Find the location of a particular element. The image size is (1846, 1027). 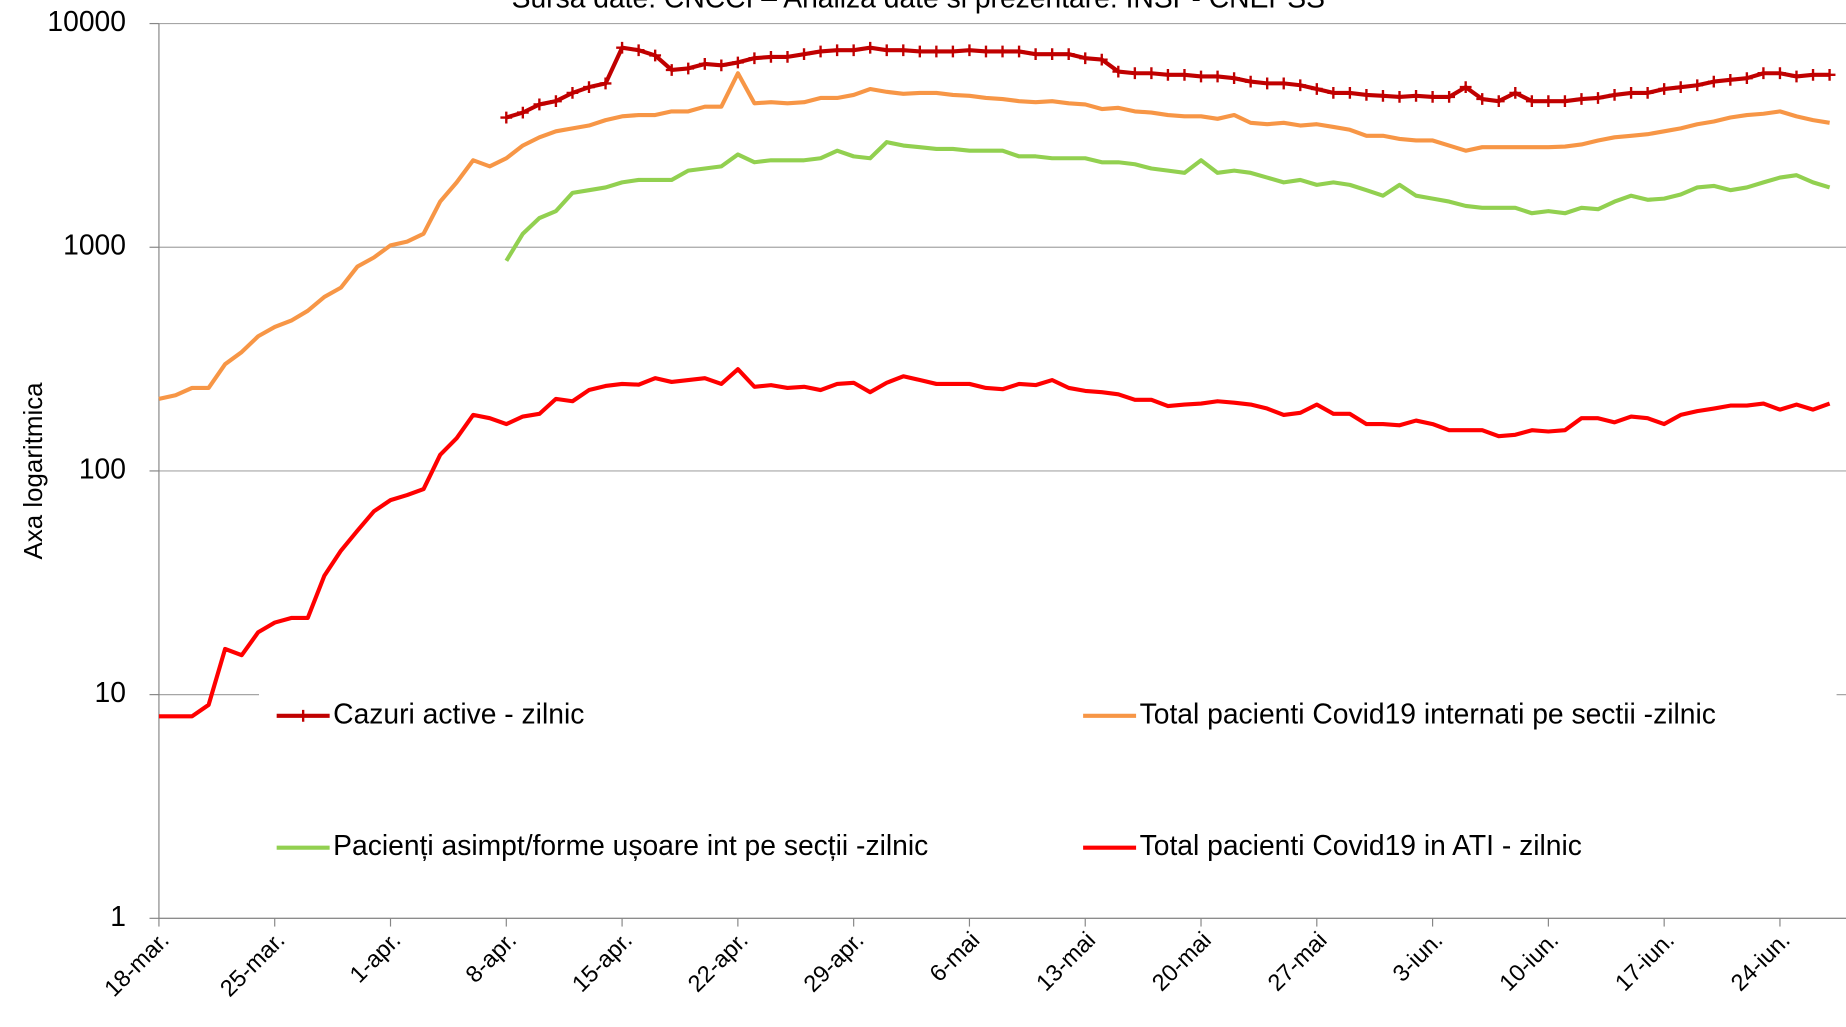

x-tick-label: 1-apr. is located at coordinates (375, 957).